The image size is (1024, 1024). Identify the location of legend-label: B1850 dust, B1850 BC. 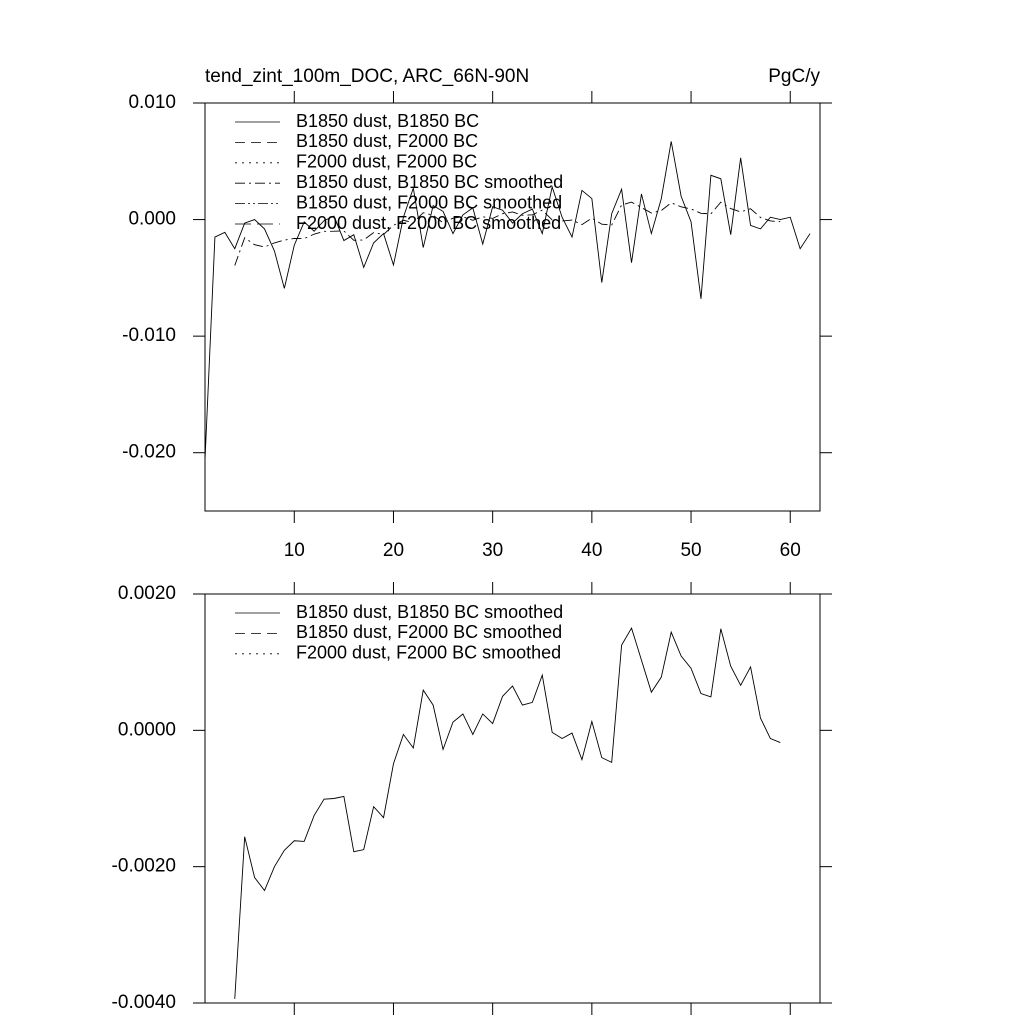
(387, 121).